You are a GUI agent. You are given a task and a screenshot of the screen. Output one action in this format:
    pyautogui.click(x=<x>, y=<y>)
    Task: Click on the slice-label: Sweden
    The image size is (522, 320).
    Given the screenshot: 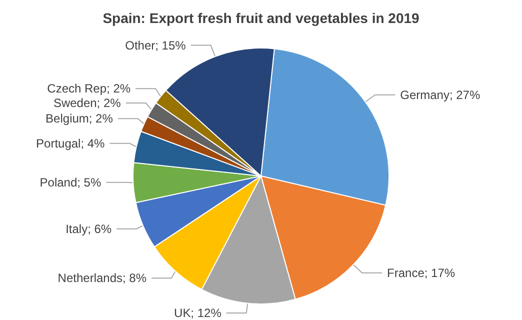 What is the action you would take?
    pyautogui.click(x=75, y=103)
    